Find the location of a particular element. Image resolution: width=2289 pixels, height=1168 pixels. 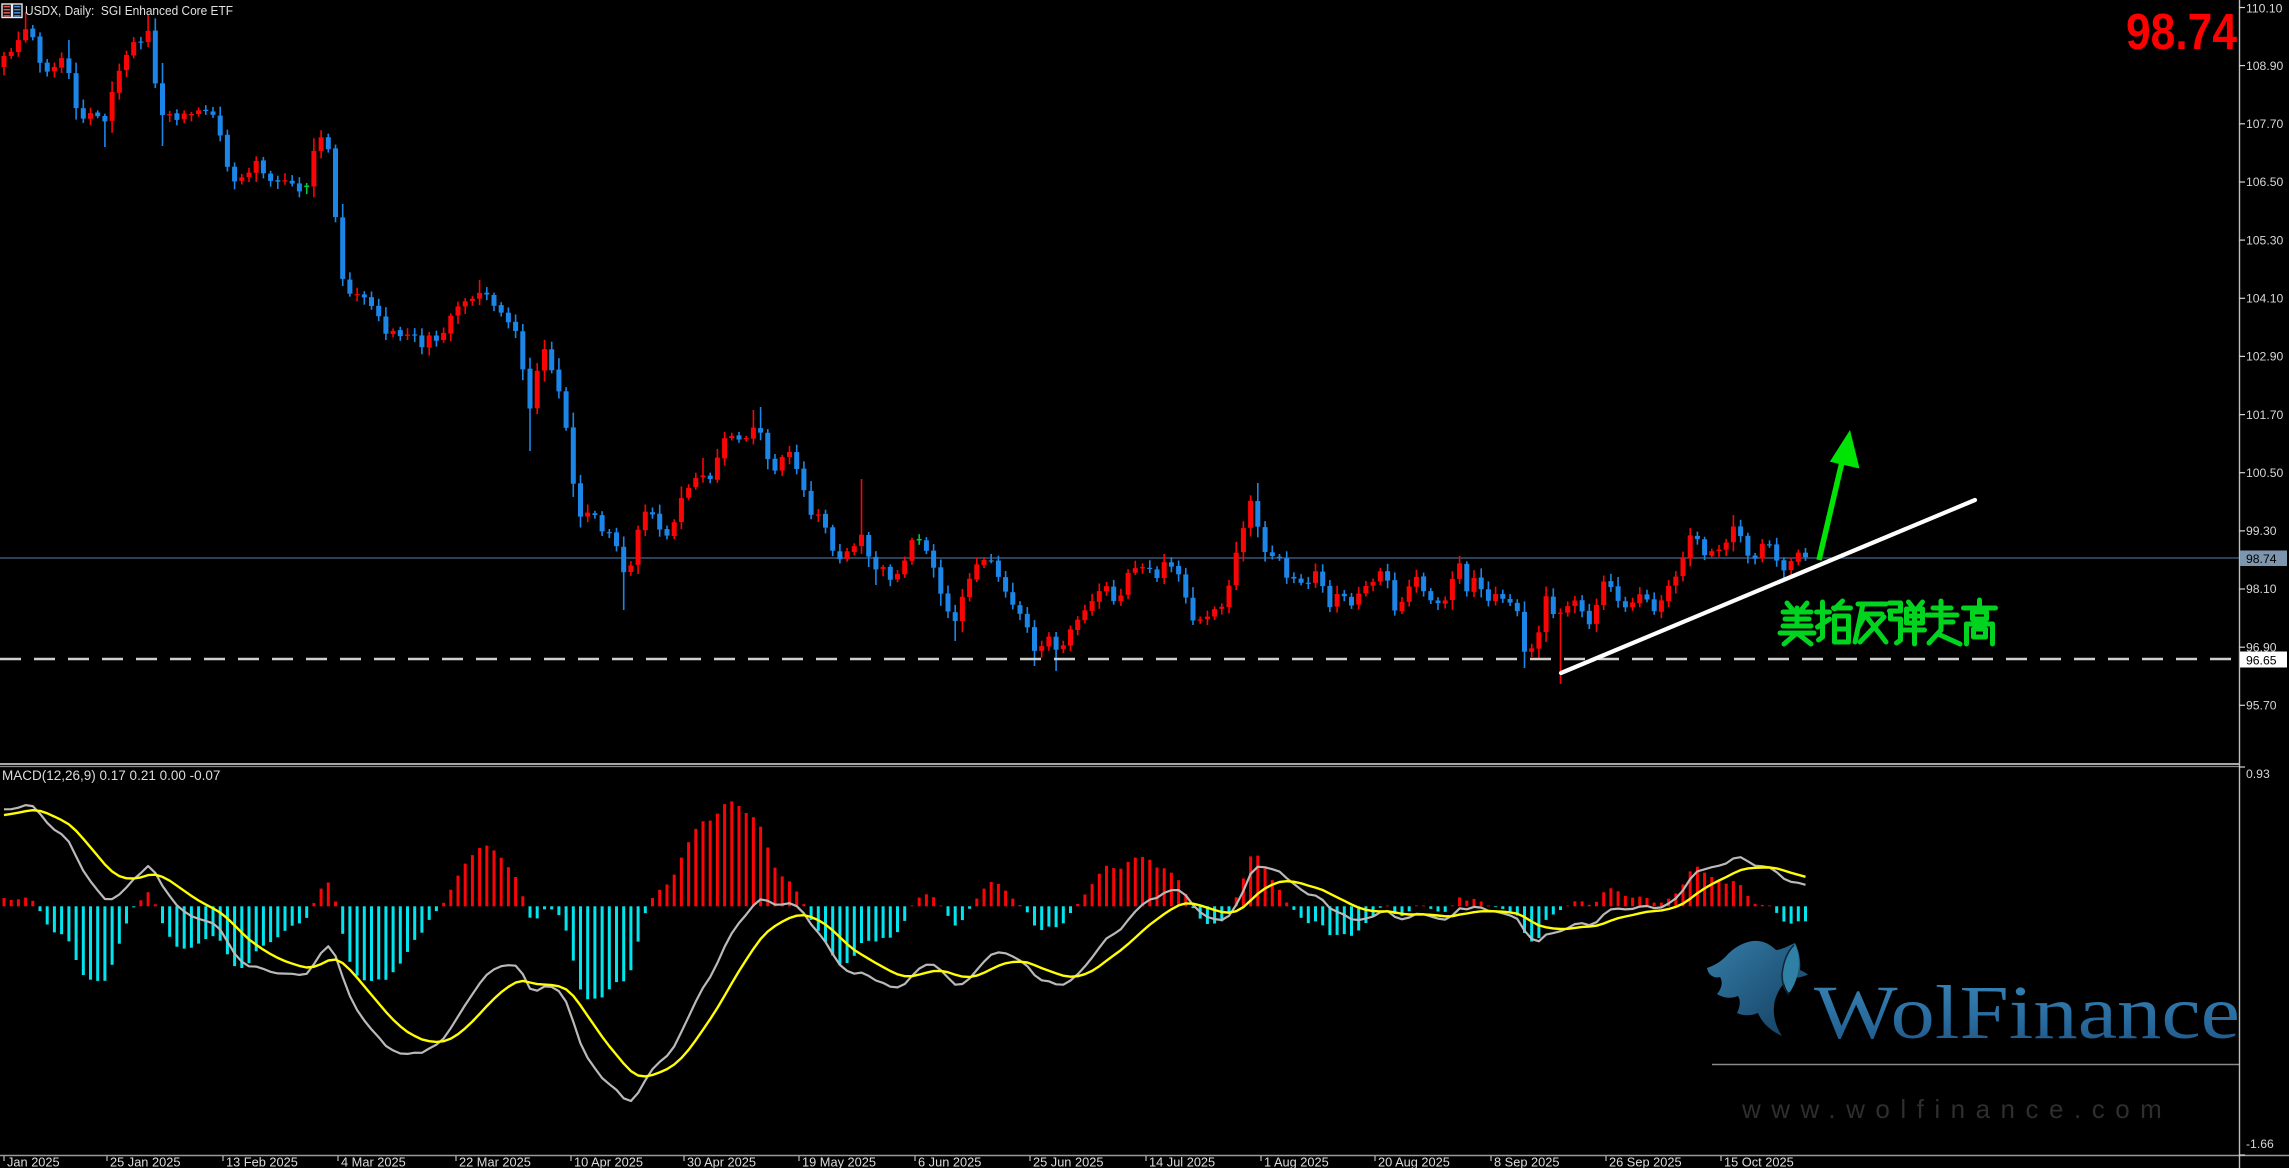

svg-text: 14 Jul 2025 is located at coordinates (1182, 1161).